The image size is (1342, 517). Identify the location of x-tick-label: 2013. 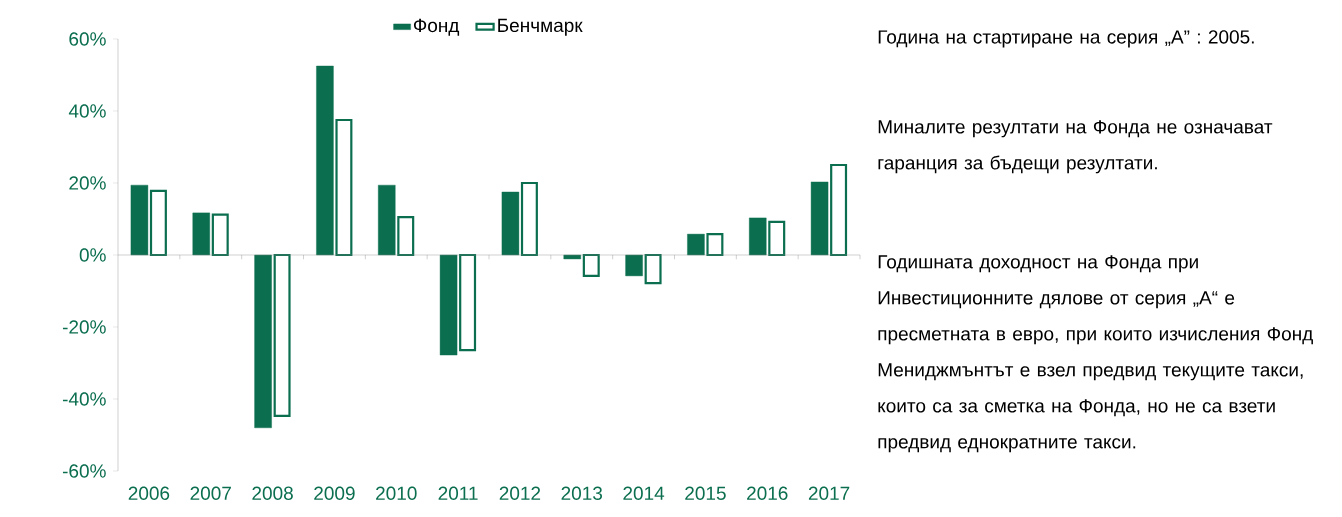
(582, 493).